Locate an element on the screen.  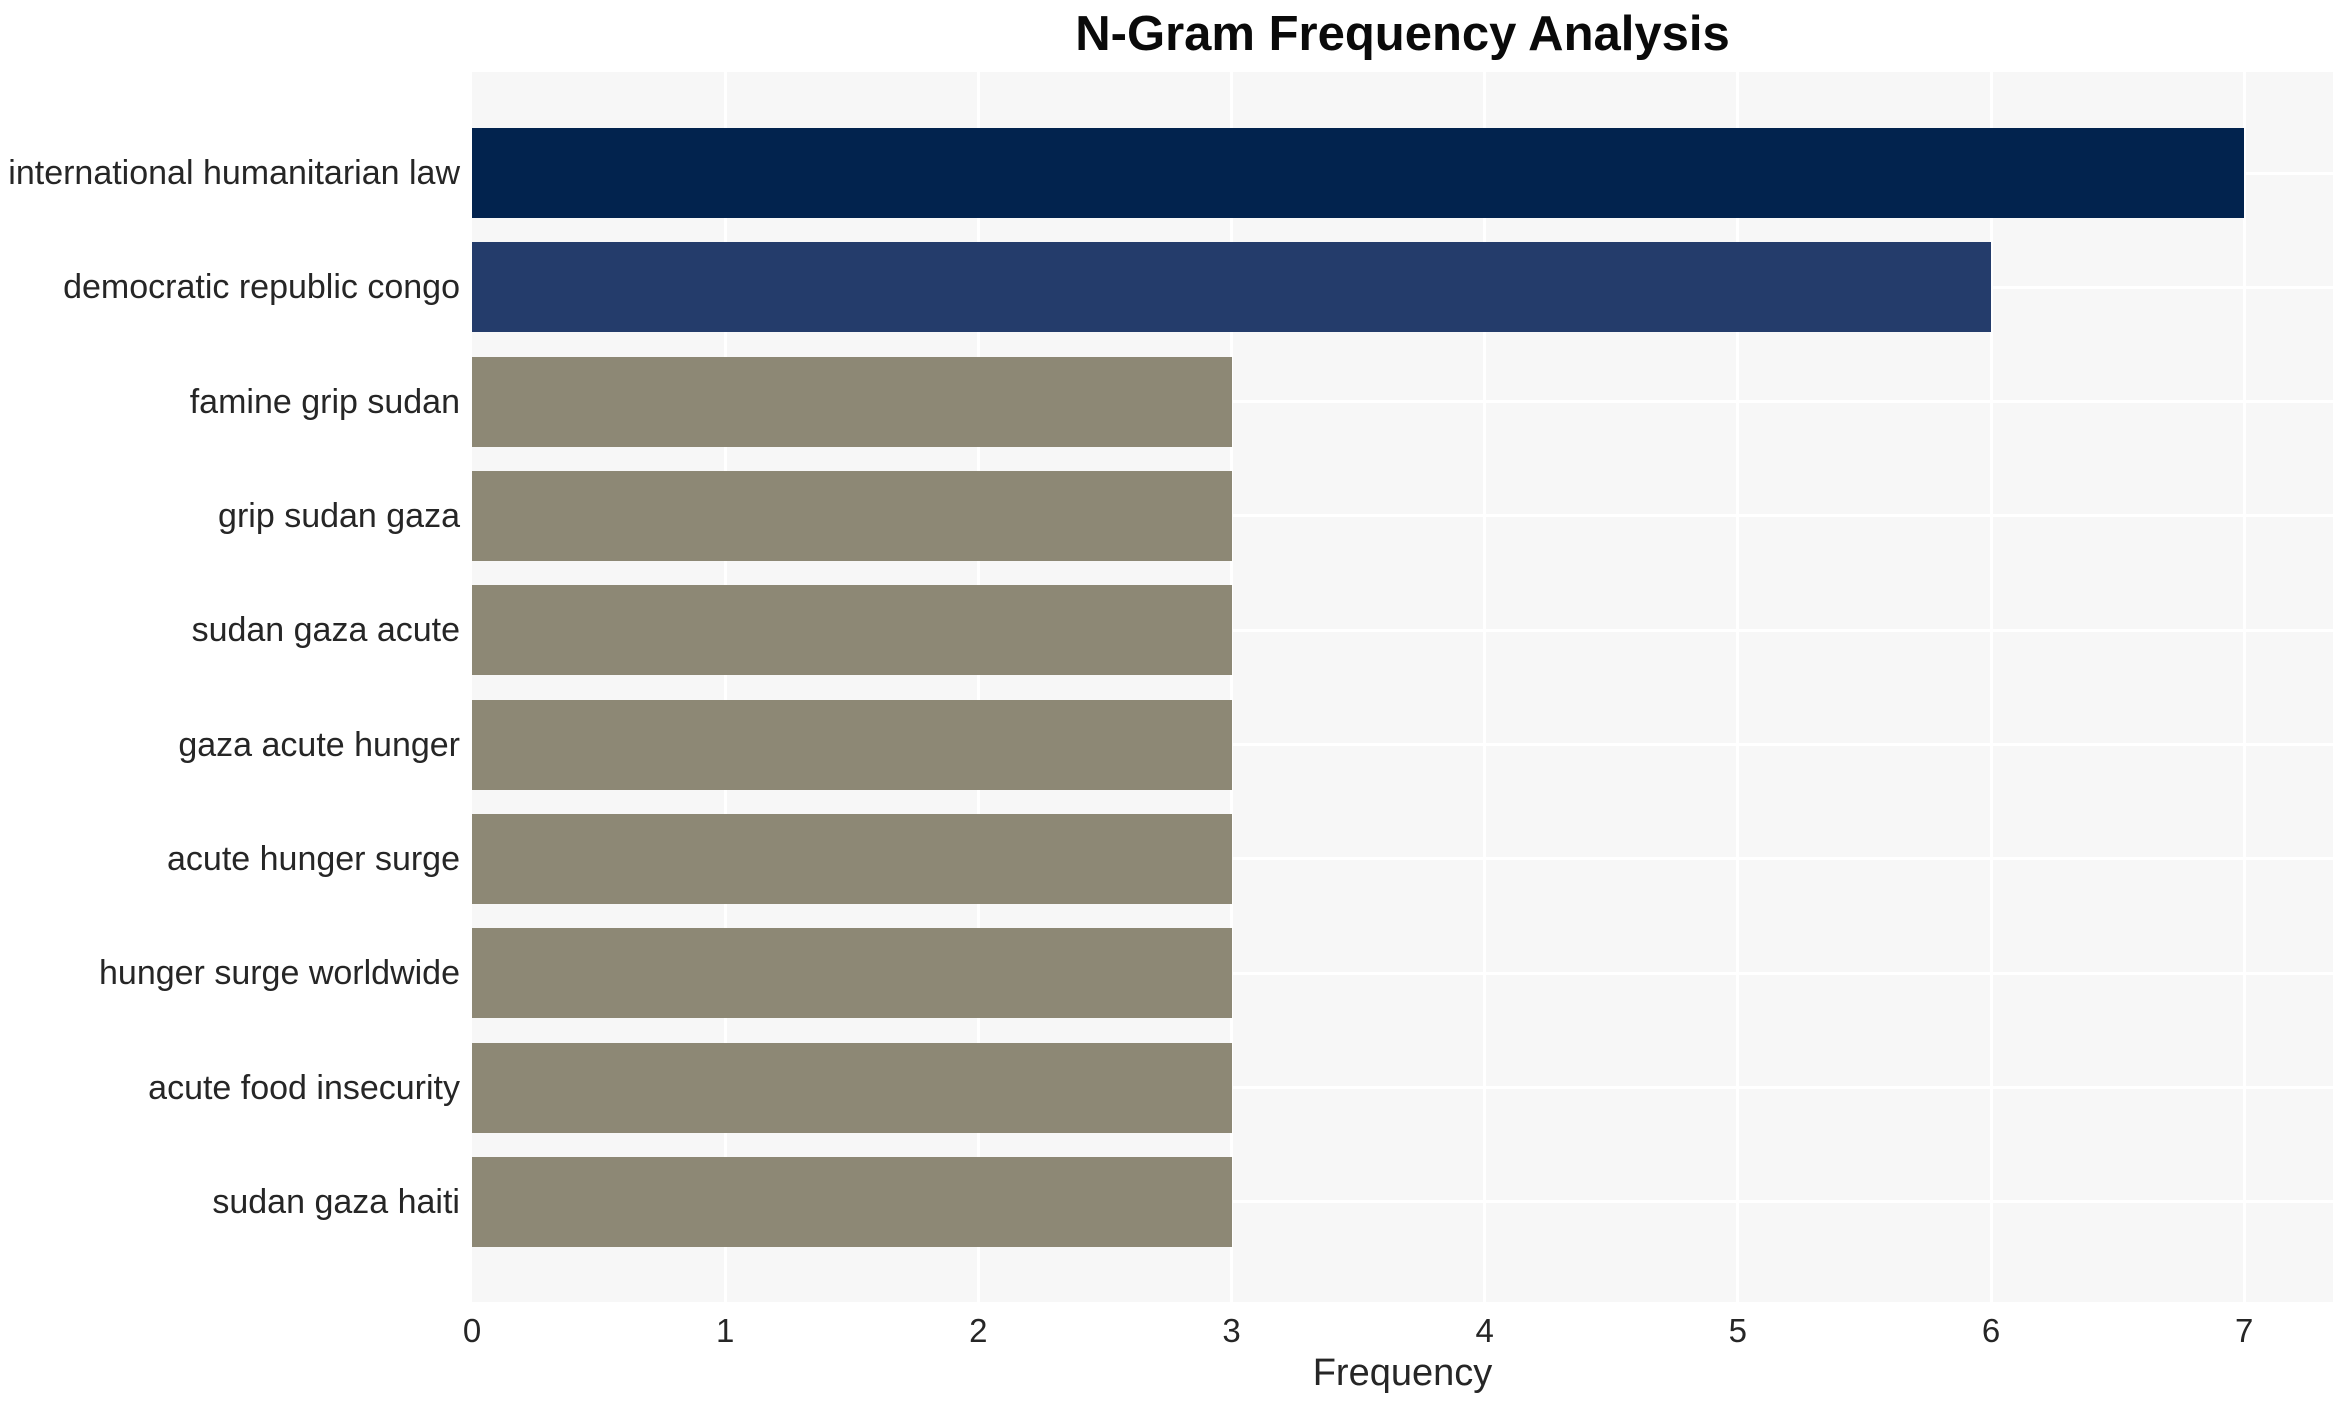
y-axis-category-label: hunger surge worldwide is located at coordinates (279, 973).